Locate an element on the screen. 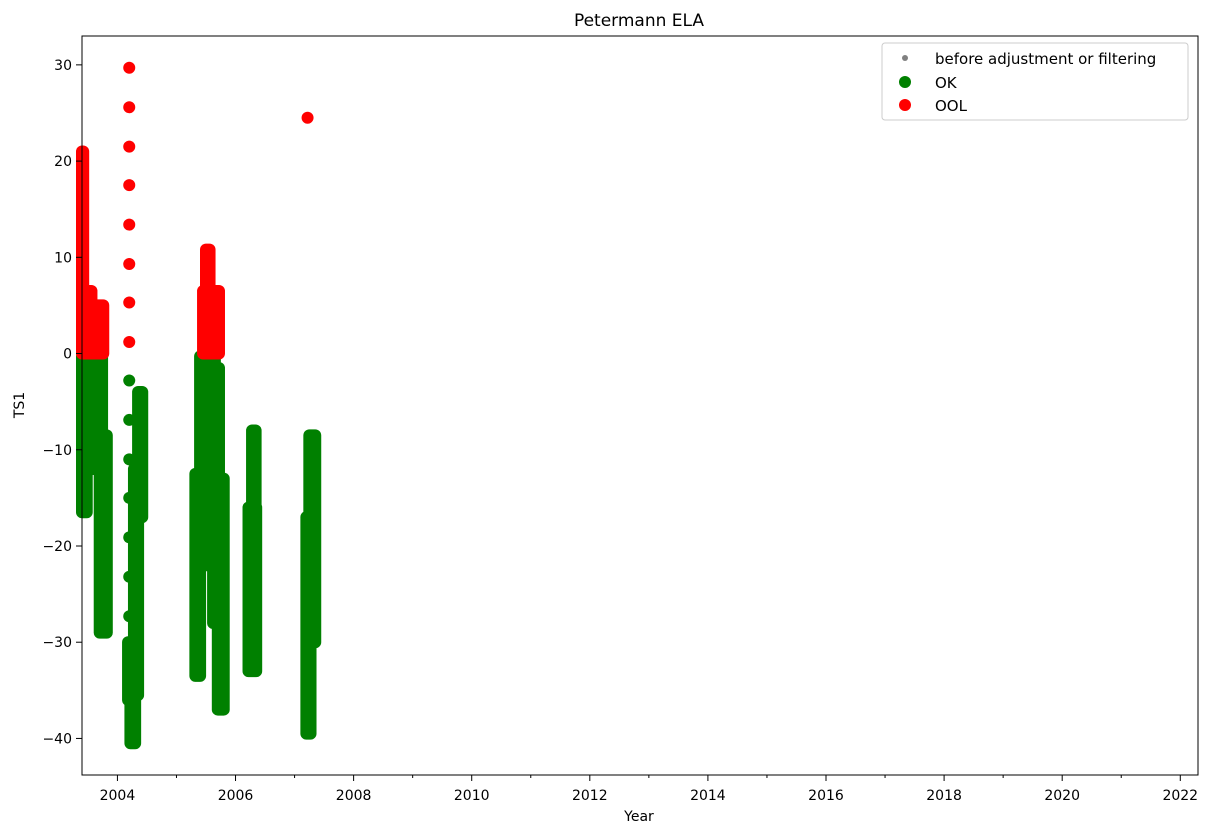 The height and width of the screenshot is (840, 1213). legend-marker-ok is located at coordinates (905, 82).